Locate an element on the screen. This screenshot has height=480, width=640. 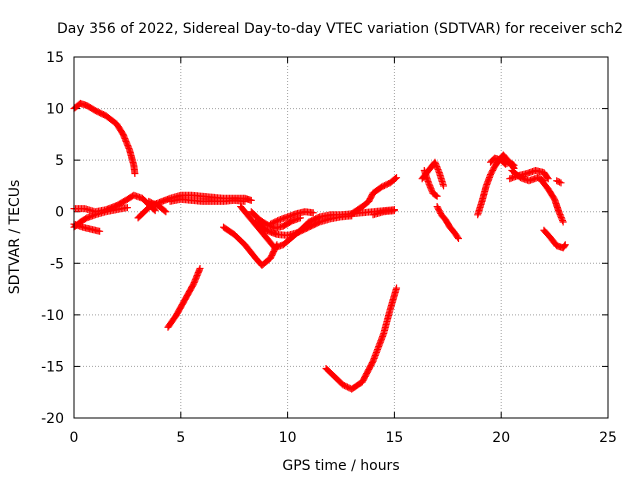
x-tick-label: 5 is located at coordinates (180, 438).